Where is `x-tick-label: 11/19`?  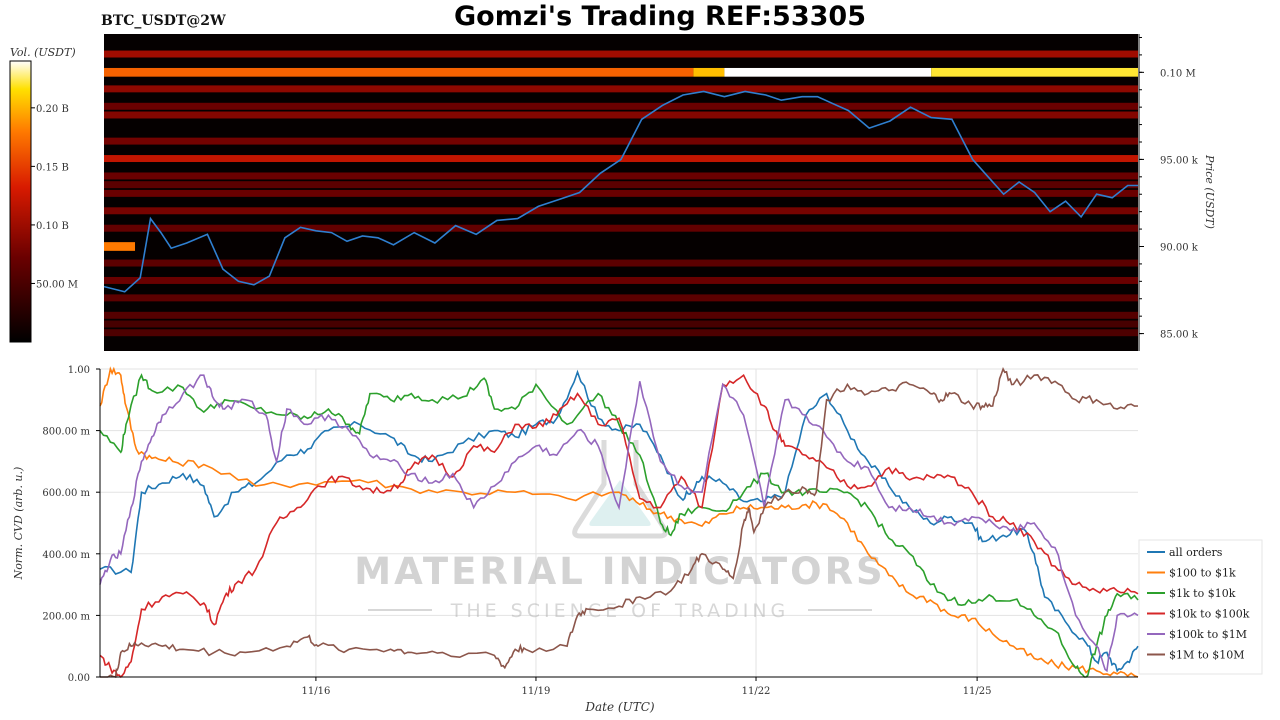 x-tick-label: 11/19 is located at coordinates (536, 691).